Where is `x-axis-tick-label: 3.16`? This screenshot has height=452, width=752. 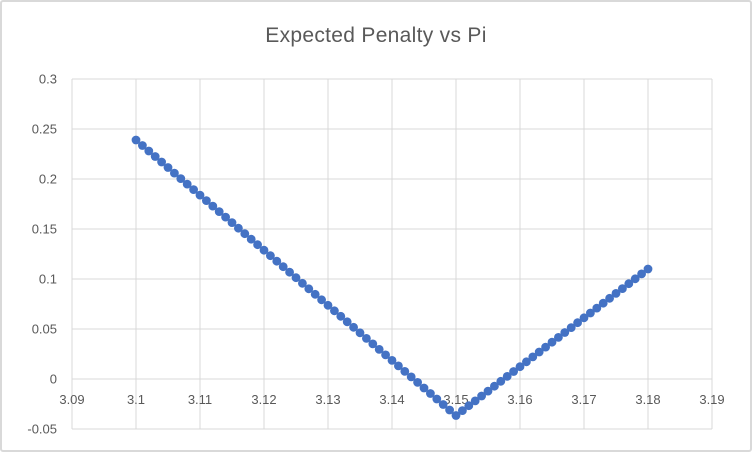
x-axis-tick-label: 3.16 is located at coordinates (519, 399).